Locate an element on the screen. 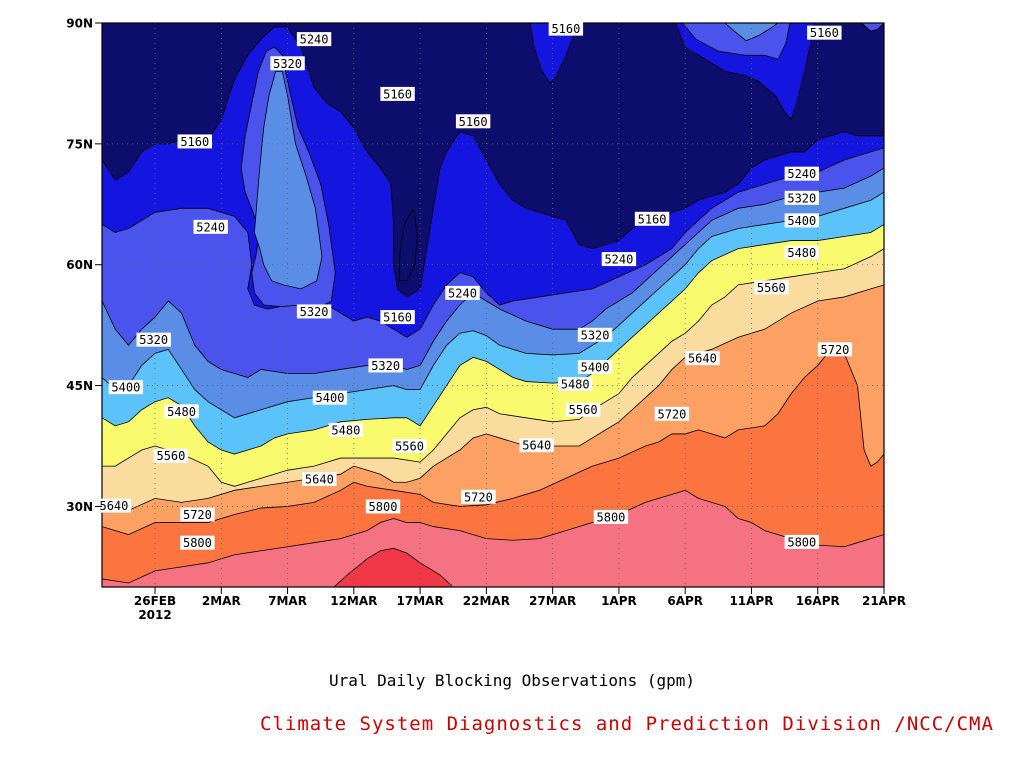 Image resolution: width=1024 pixels, height=768 pixels. x-tick-label: 27MAR is located at coordinates (552, 601).